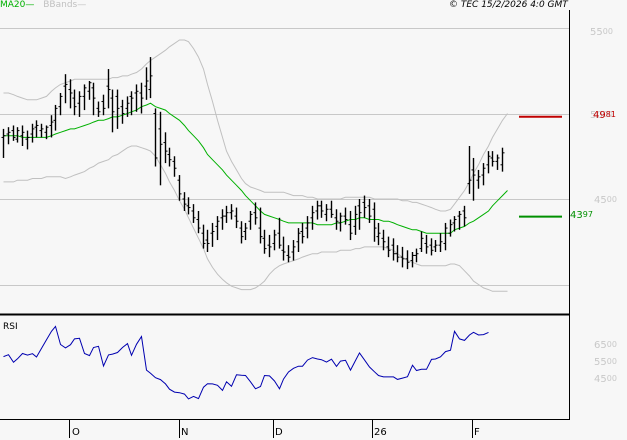  Describe the element at coordinates (185, 432) in the screenshot. I see `x-label-nov: N` at that location.